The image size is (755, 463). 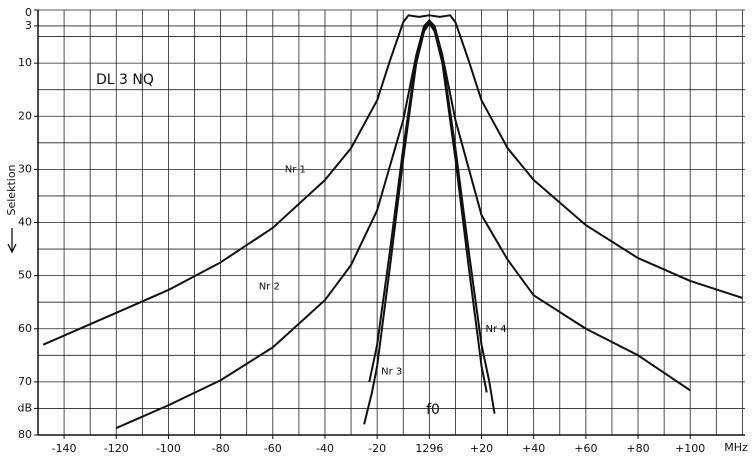 I want to click on y-tick-label: 3, so click(x=28, y=25).